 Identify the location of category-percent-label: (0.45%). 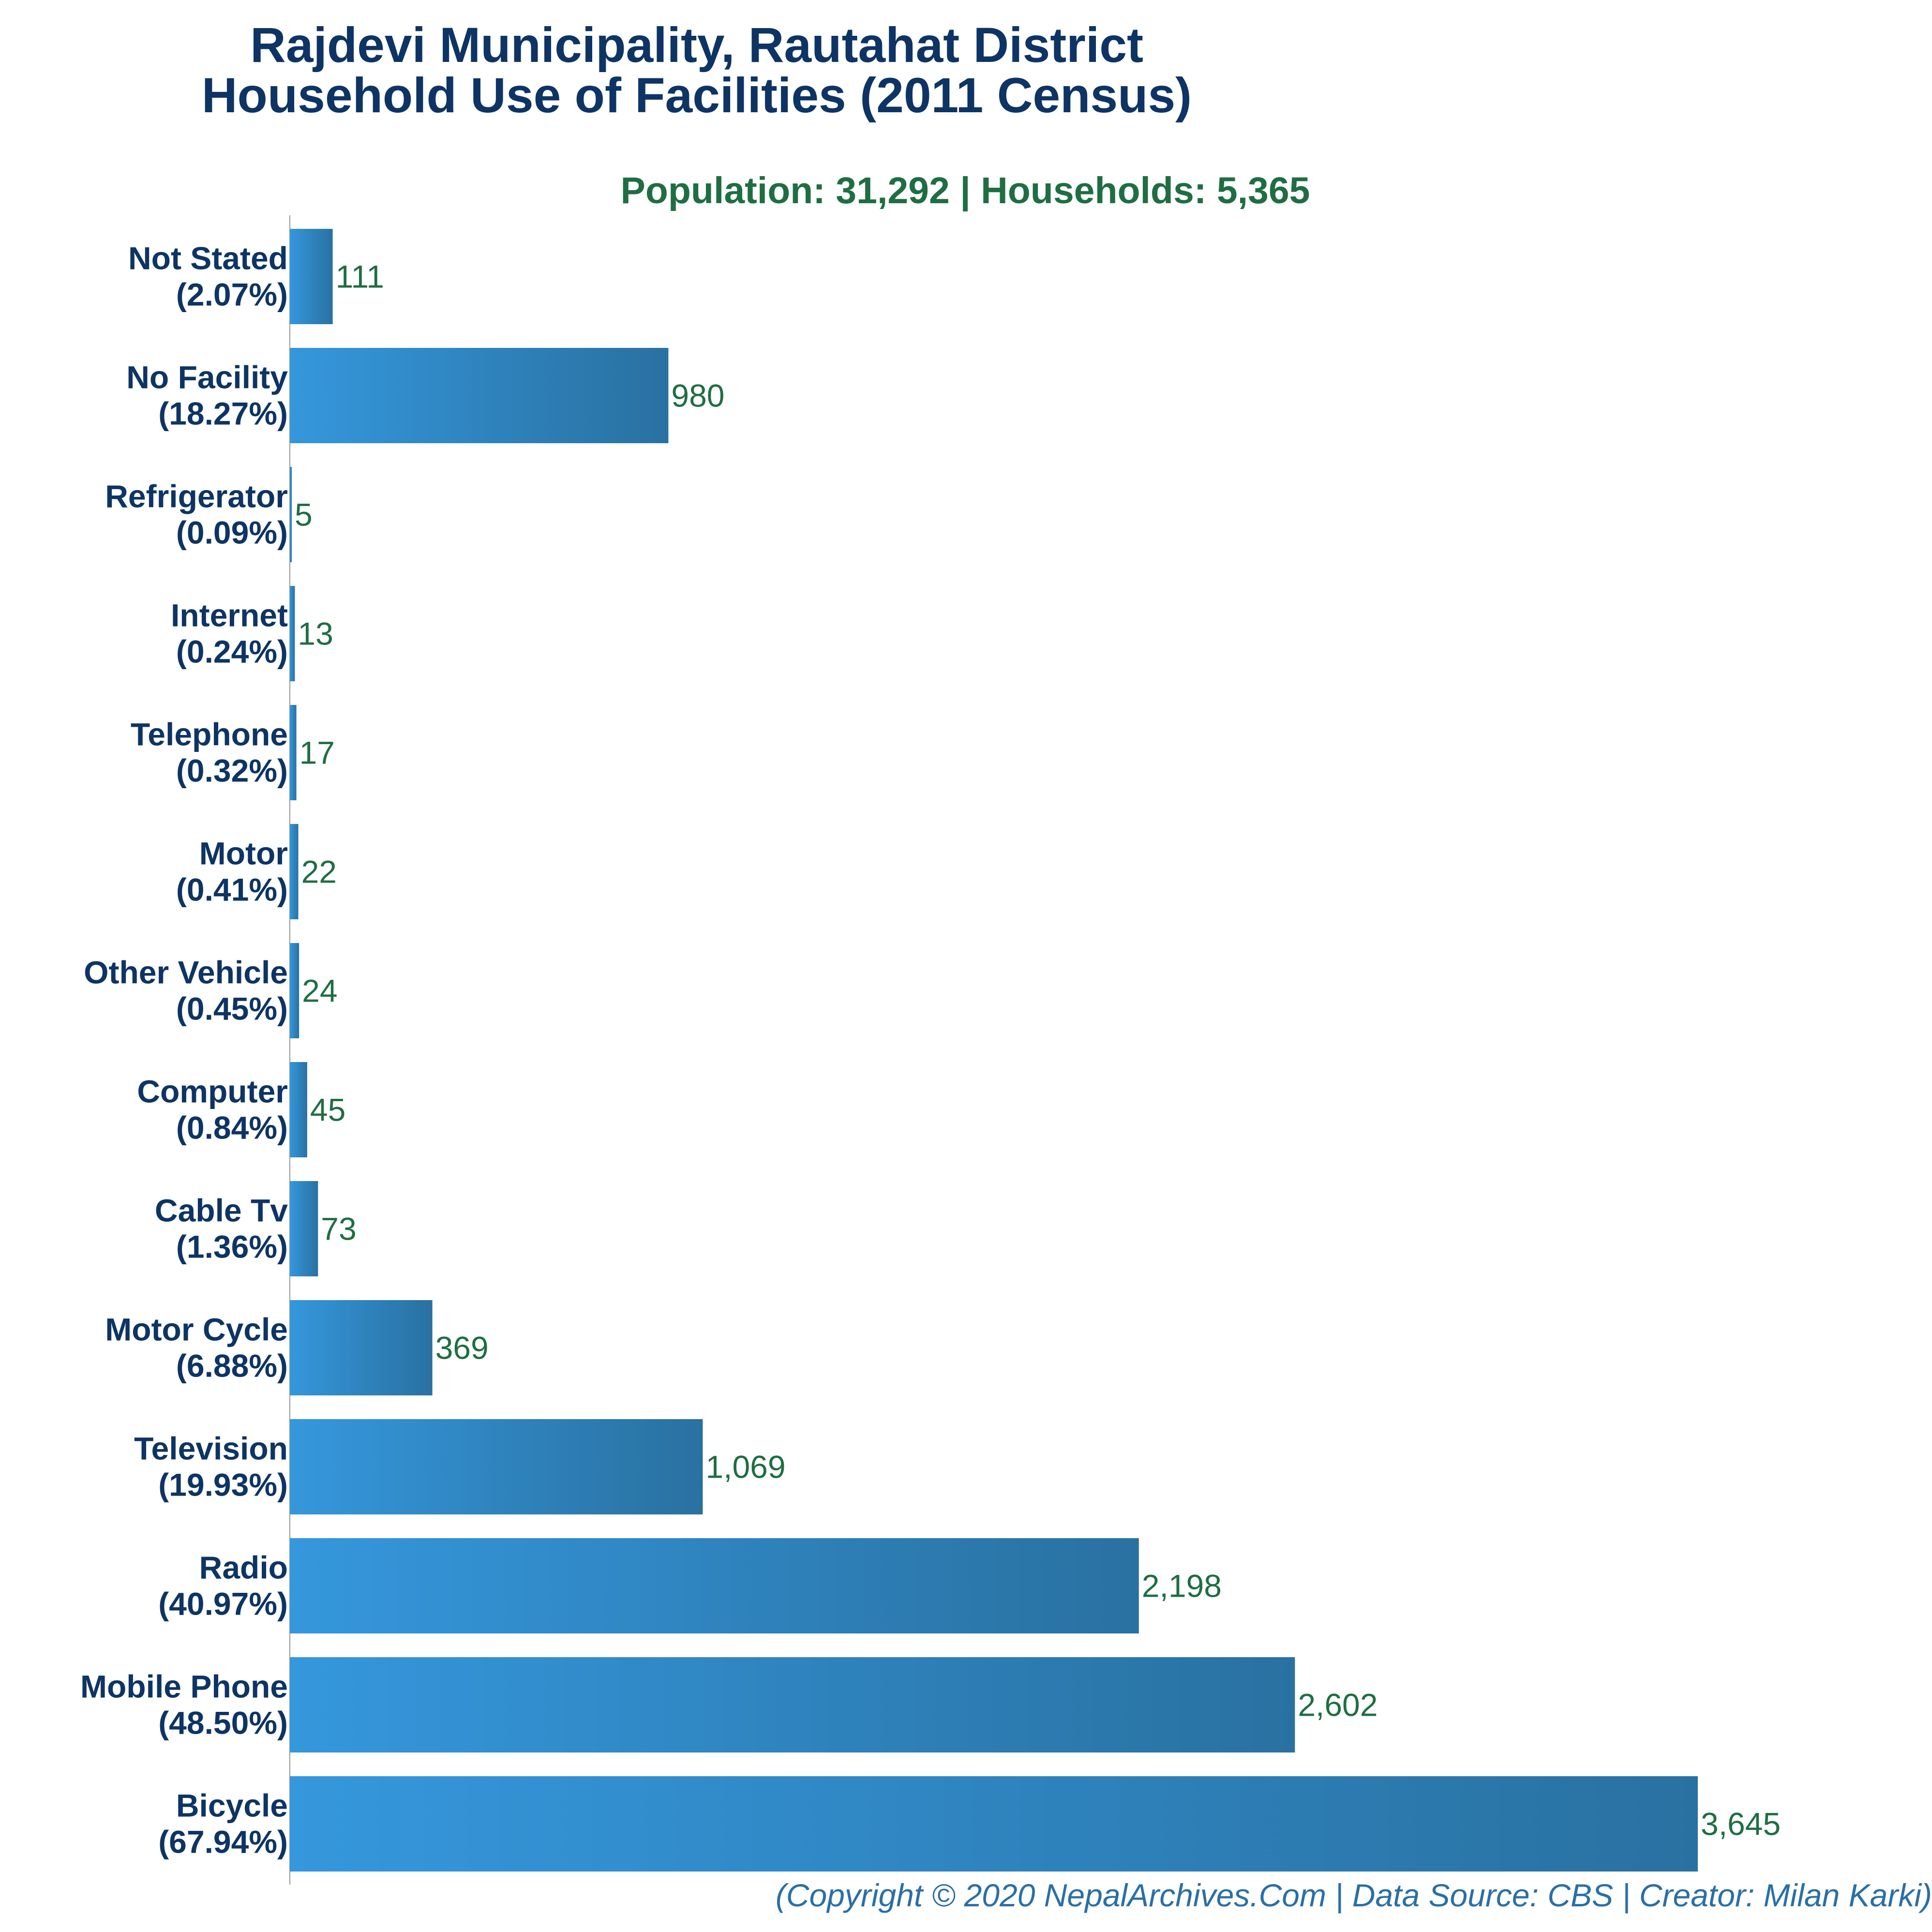
(232, 1009).